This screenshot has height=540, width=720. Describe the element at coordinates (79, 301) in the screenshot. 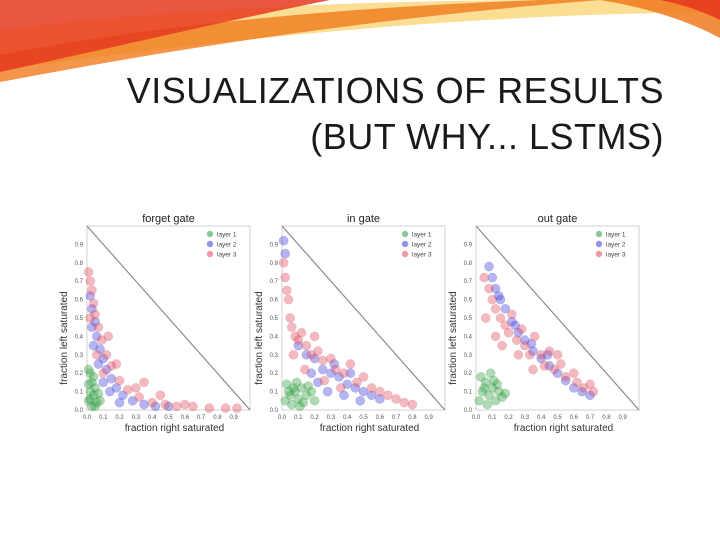

I see `y-tick-label: 0.6` at that location.